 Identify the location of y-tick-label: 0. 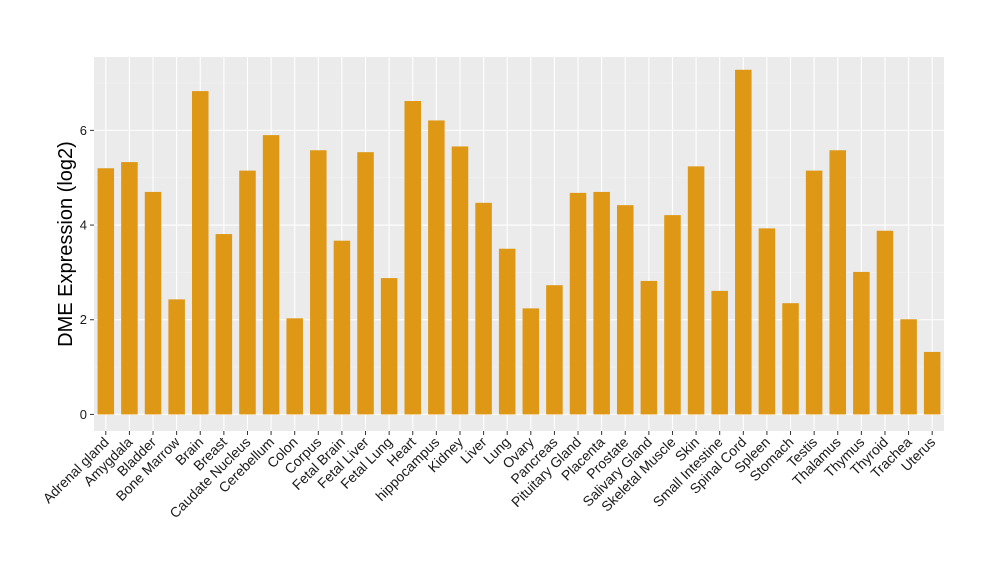
(83, 414).